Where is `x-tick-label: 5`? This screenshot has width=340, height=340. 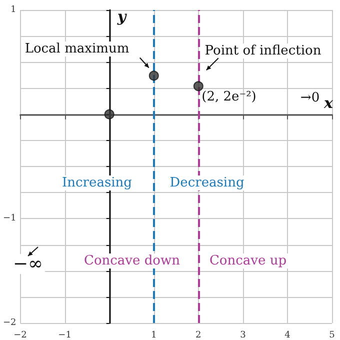 x-tick-label: 5 is located at coordinates (332, 335).